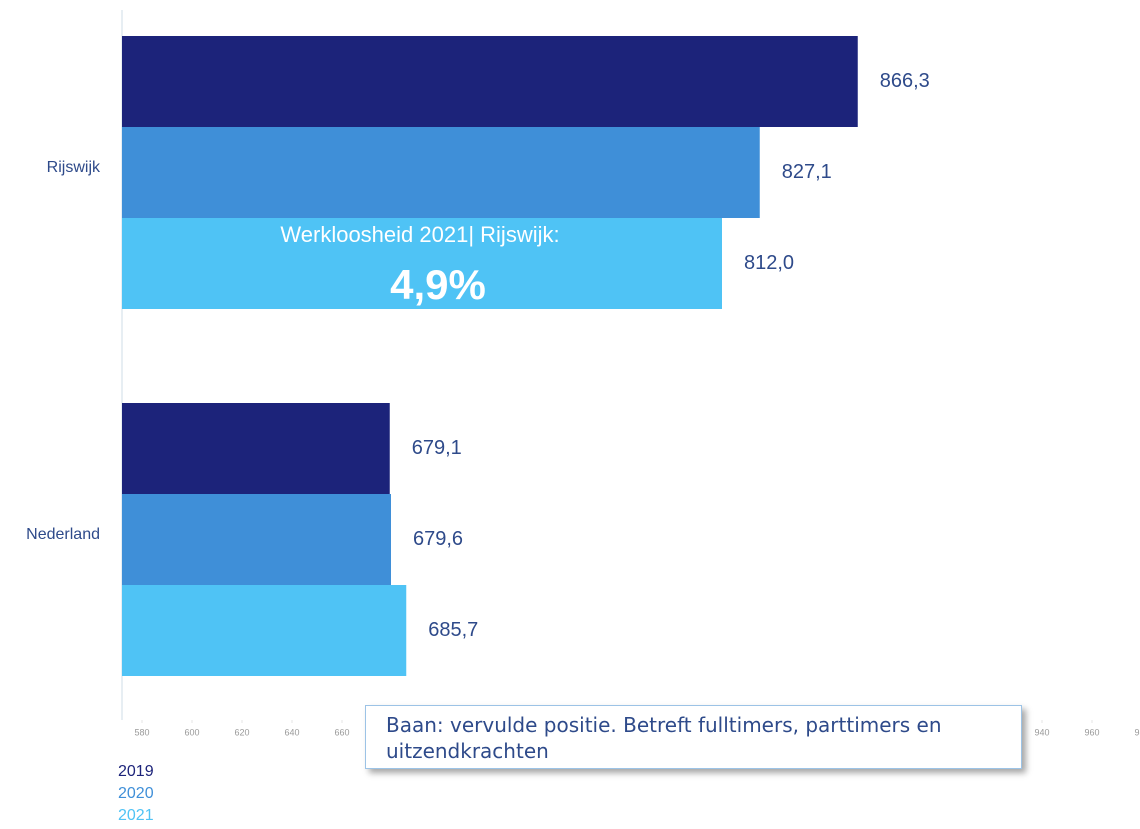 This screenshot has width=1140, height=829. I want to click on data-label: 679,6, so click(438, 539).